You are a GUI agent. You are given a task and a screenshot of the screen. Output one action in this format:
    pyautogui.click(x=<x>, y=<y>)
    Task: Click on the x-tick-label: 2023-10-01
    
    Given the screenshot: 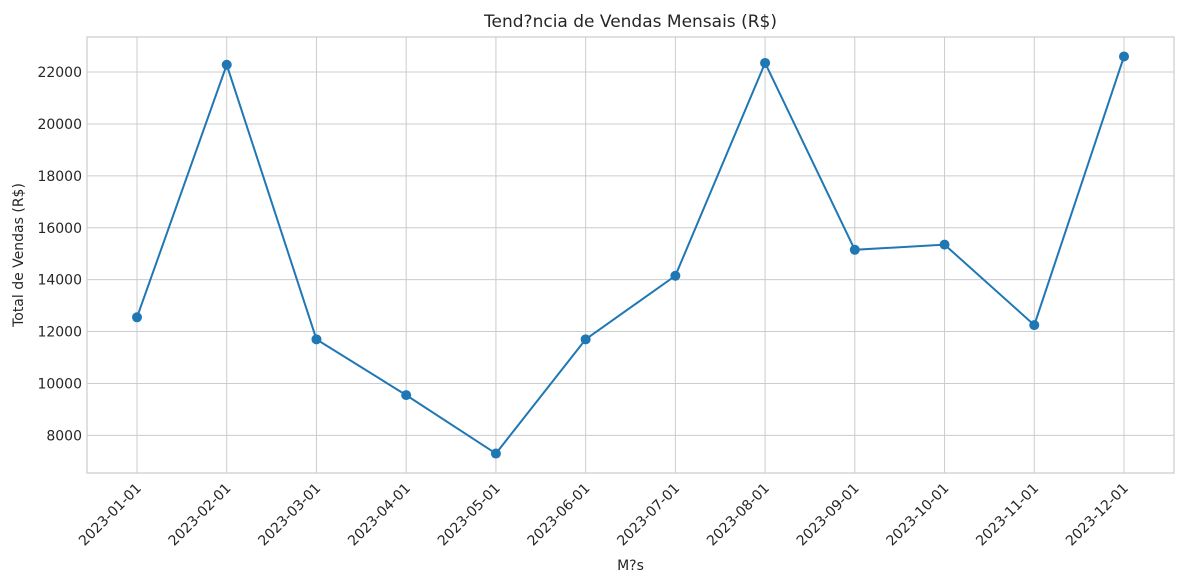 What is the action you would take?
    pyautogui.click(x=918, y=515)
    